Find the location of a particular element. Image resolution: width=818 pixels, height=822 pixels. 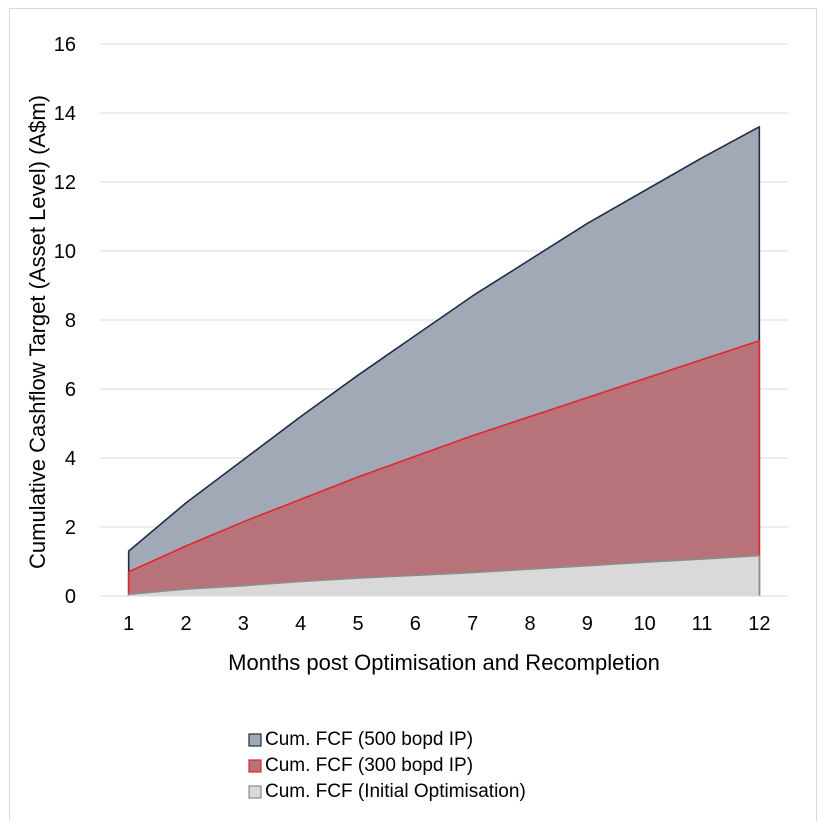

x-tick-label: 12 is located at coordinates (759, 624).